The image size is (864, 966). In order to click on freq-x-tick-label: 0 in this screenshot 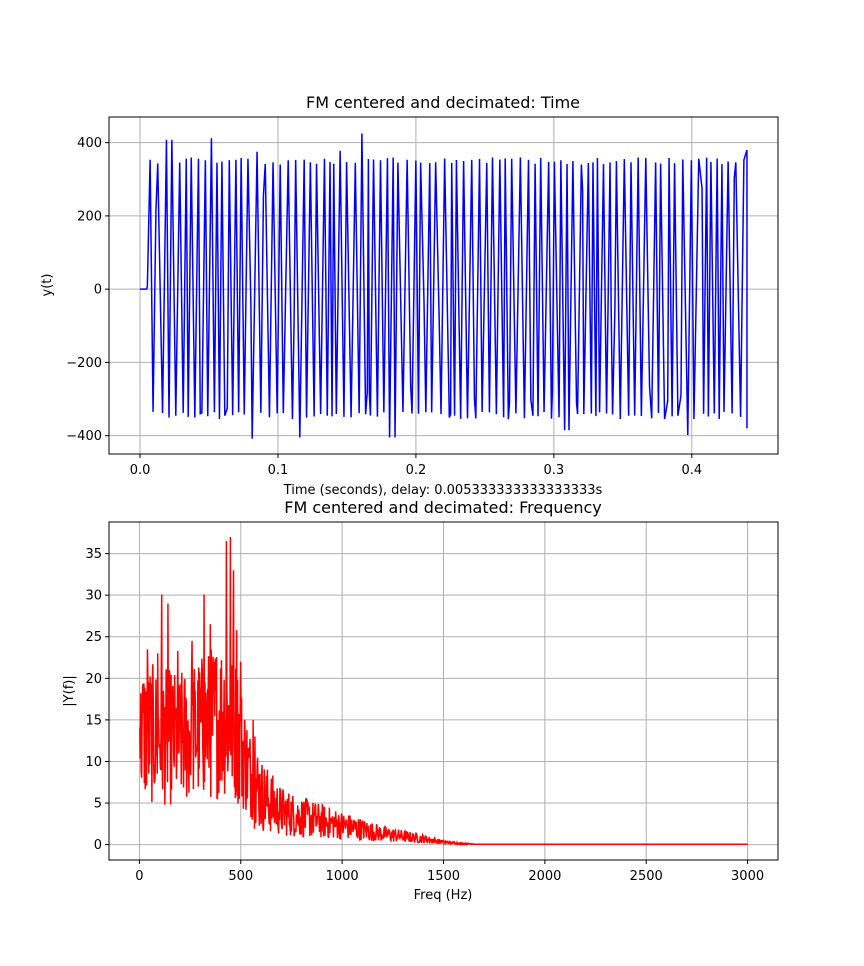, I will do `click(139, 876)`.